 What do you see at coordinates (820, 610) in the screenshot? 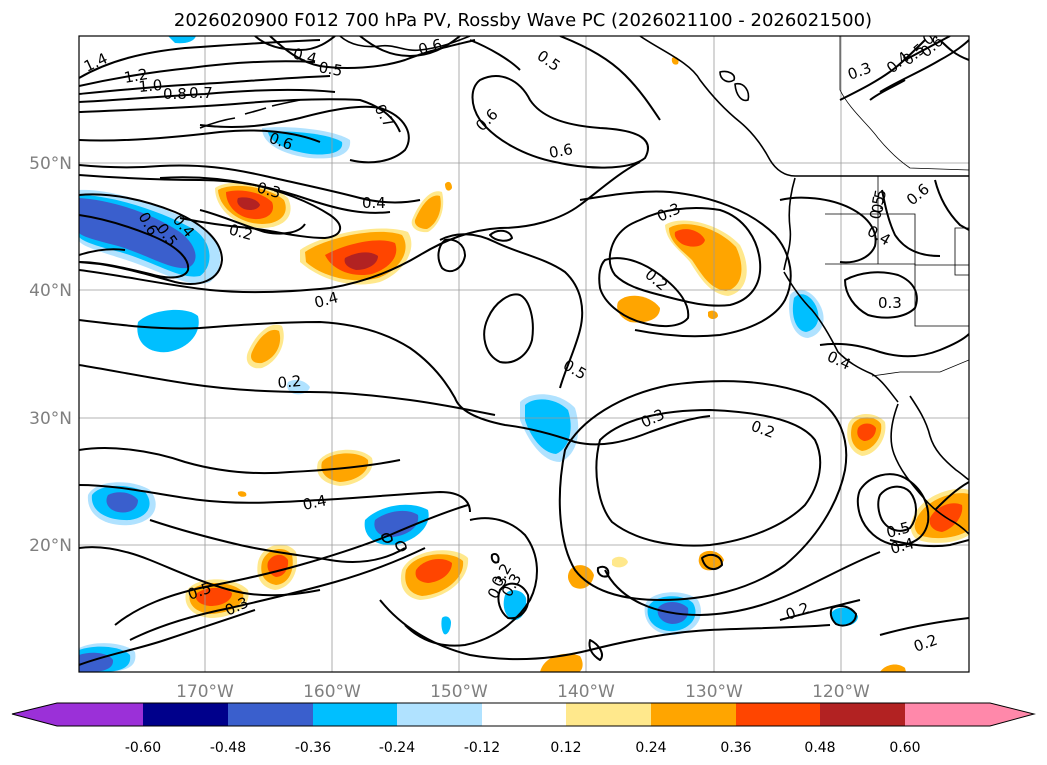
I see `contour-0-2-se` at bounding box center [820, 610].